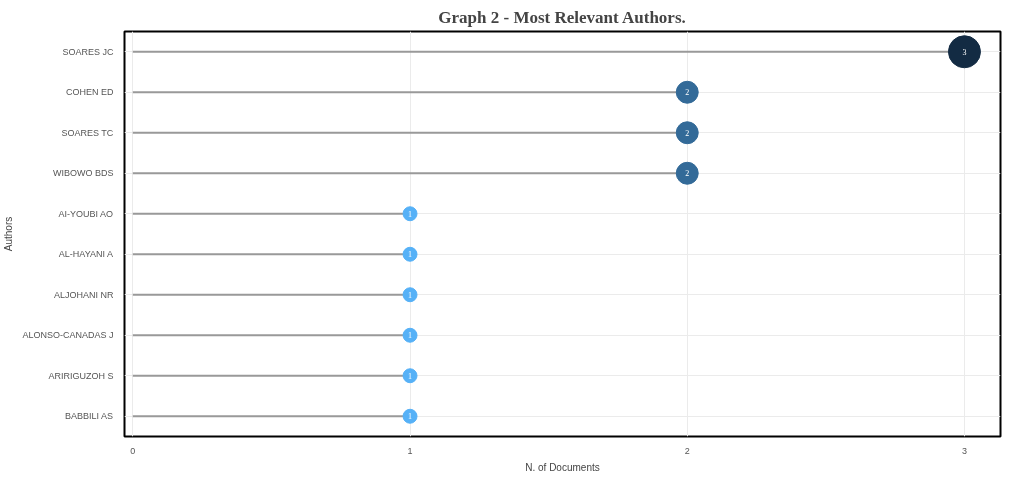  I want to click on y-tick-label: COHEN ED, so click(90, 92).